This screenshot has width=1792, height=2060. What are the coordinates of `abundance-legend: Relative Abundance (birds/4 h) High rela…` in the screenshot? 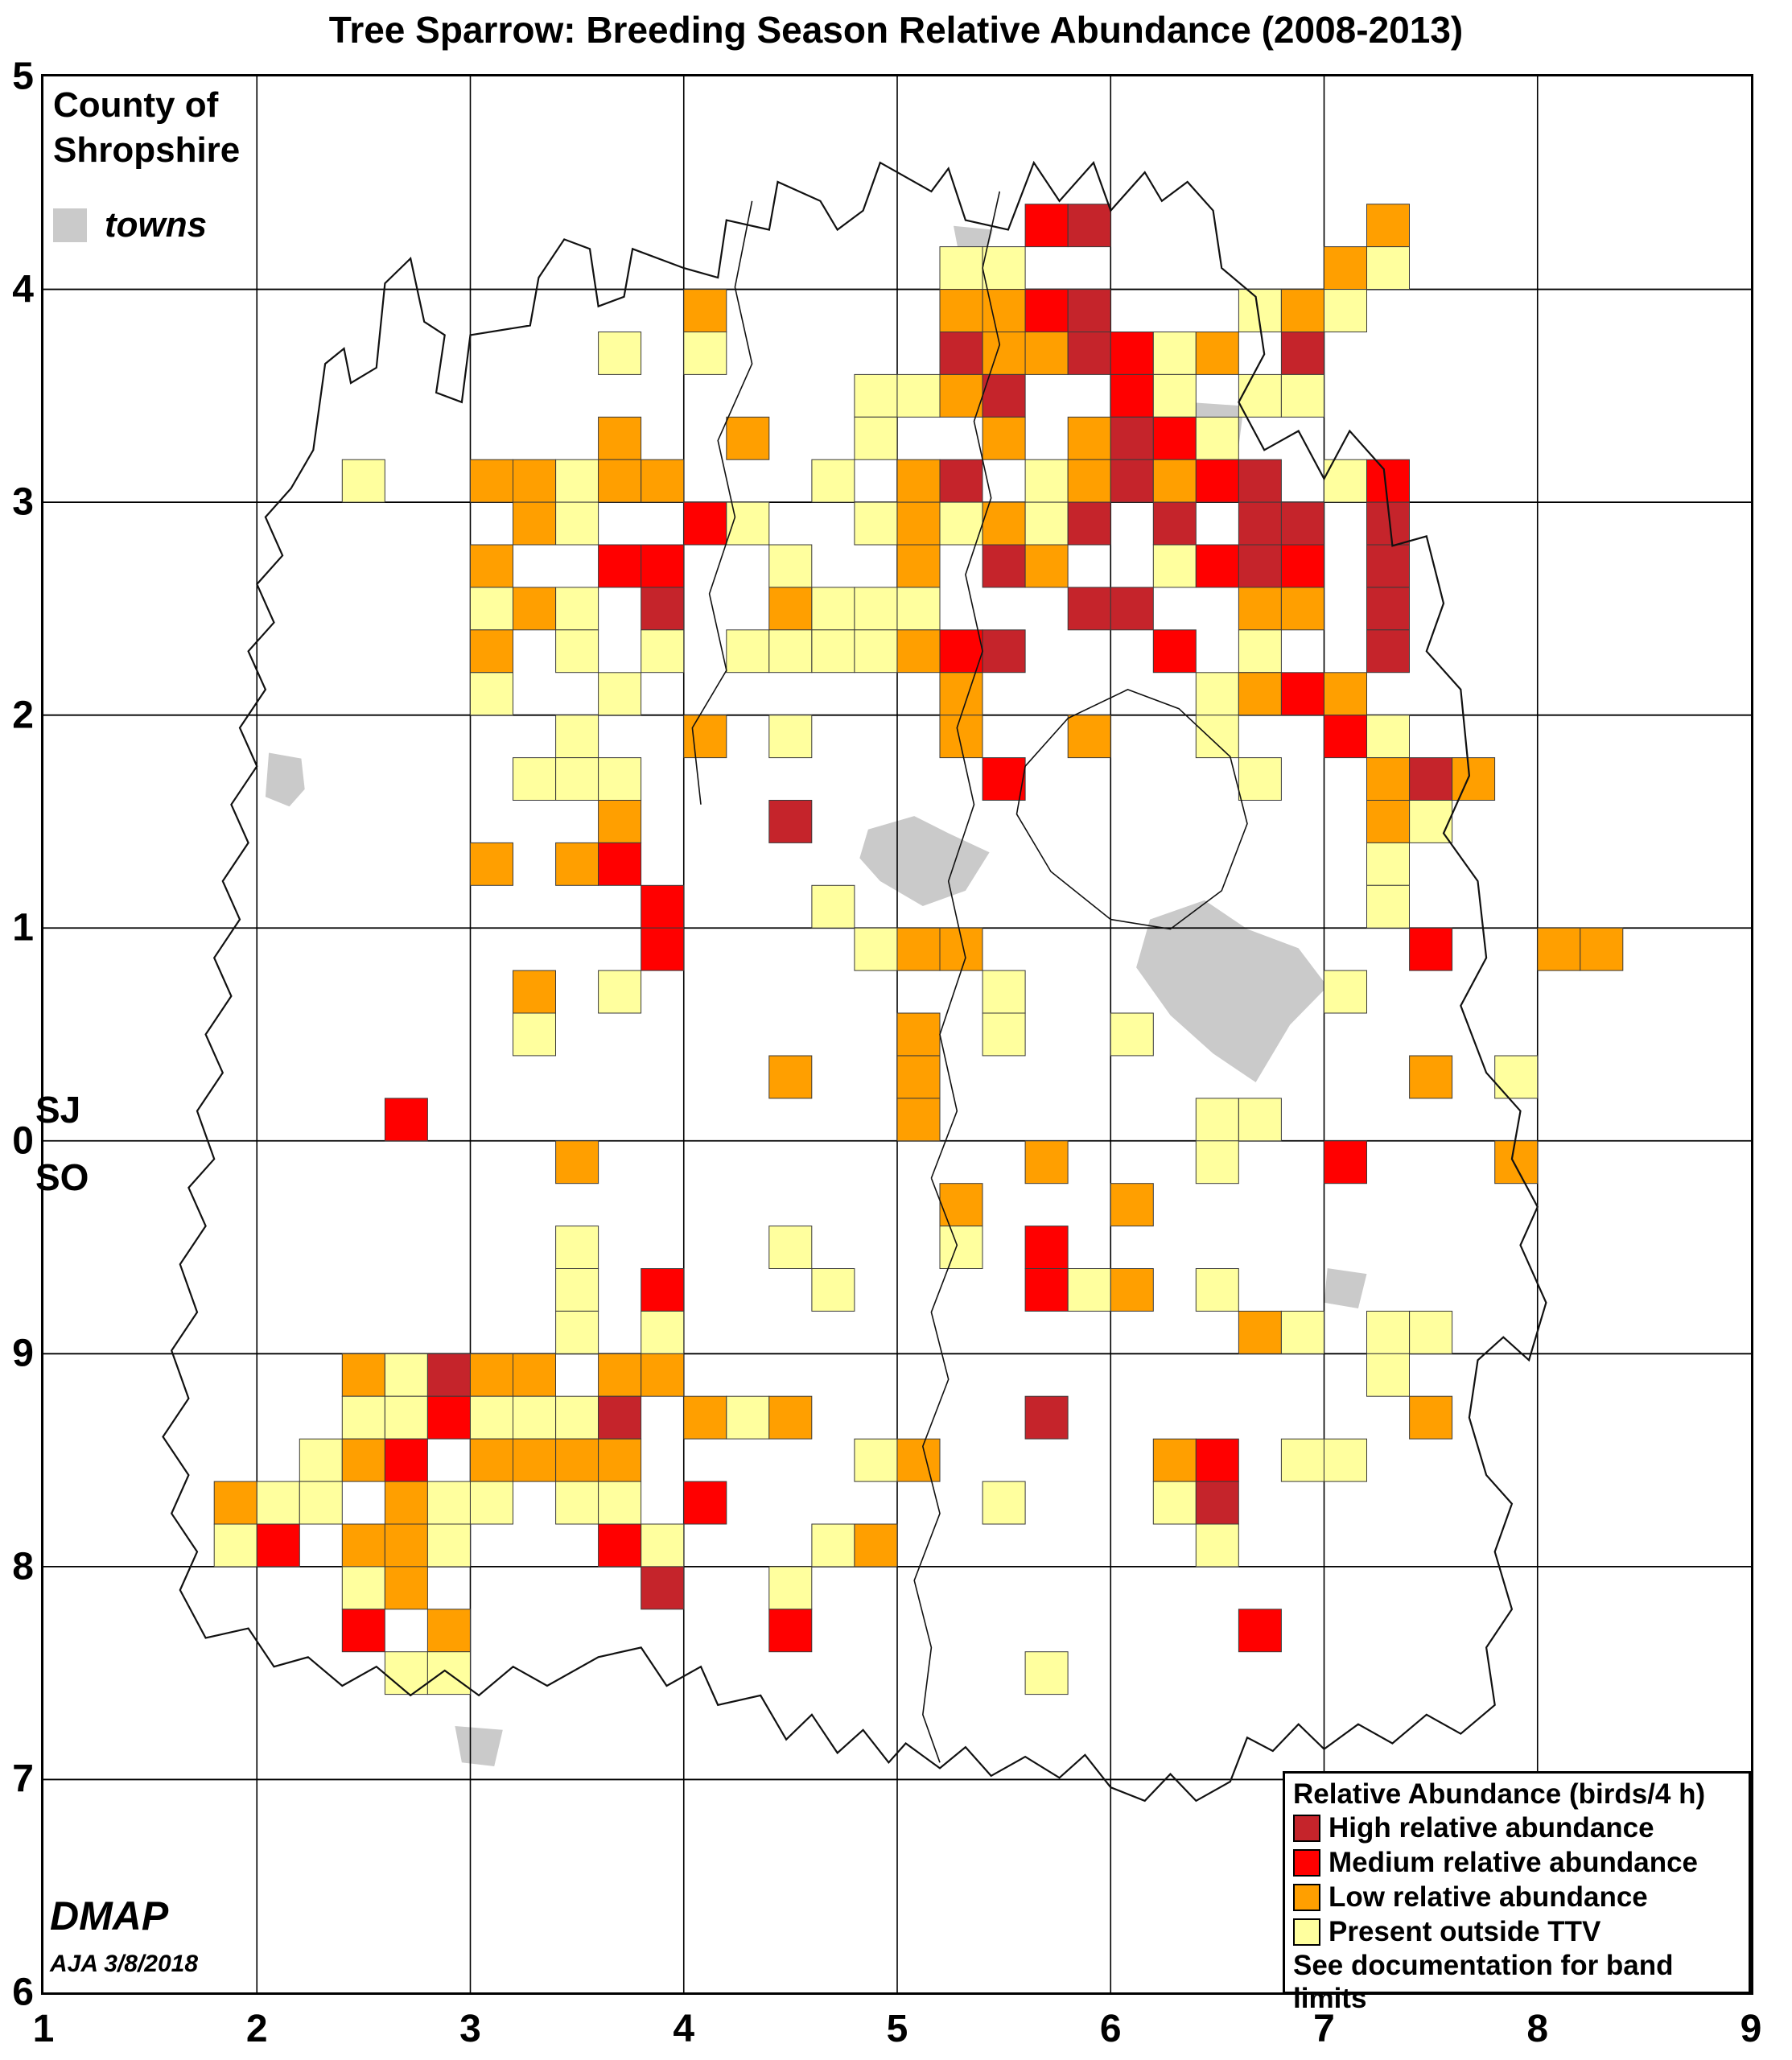 It's located at (1517, 1892).